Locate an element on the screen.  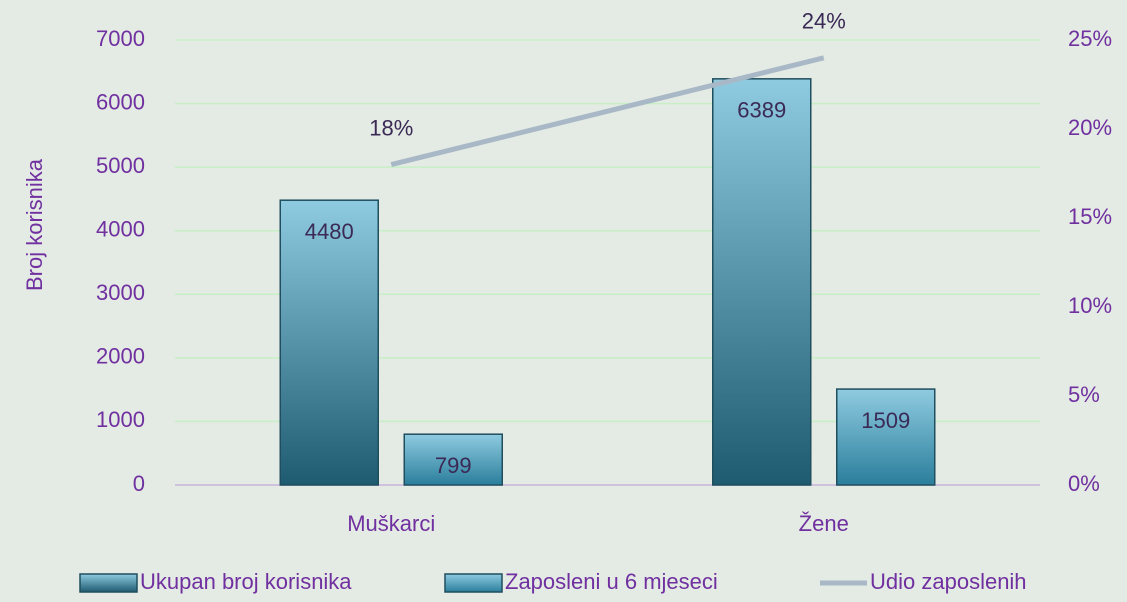
data-label: 1509 is located at coordinates (885, 420).